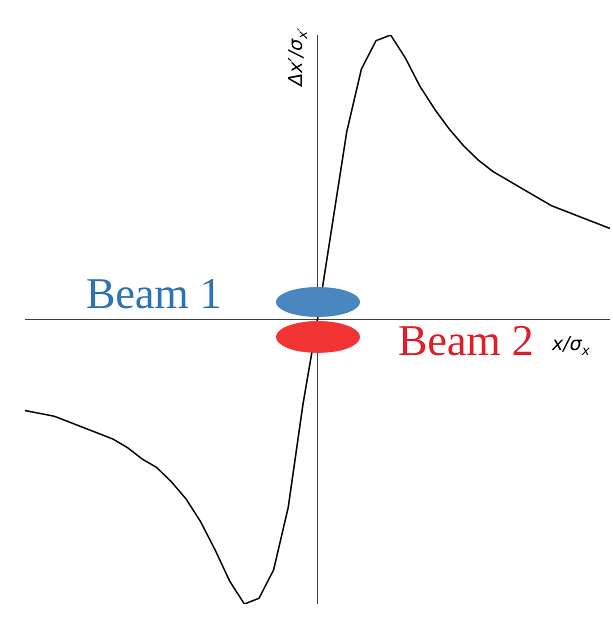  Describe the element at coordinates (571, 346) in the screenshot. I see `x-axis-title: x/σ$_{x}$` at that location.